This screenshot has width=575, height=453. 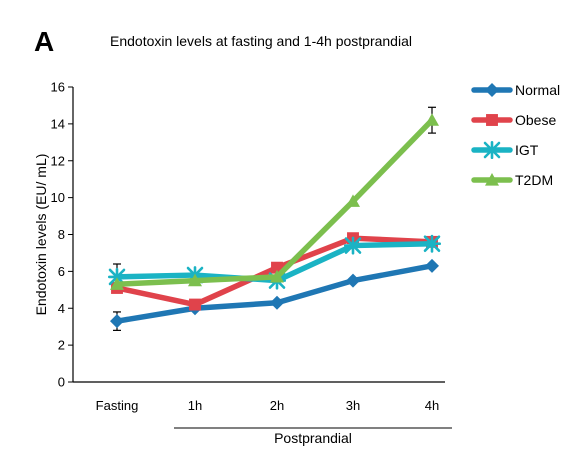 What do you see at coordinates (353, 245) in the screenshot?
I see `point-igt-3h` at bounding box center [353, 245].